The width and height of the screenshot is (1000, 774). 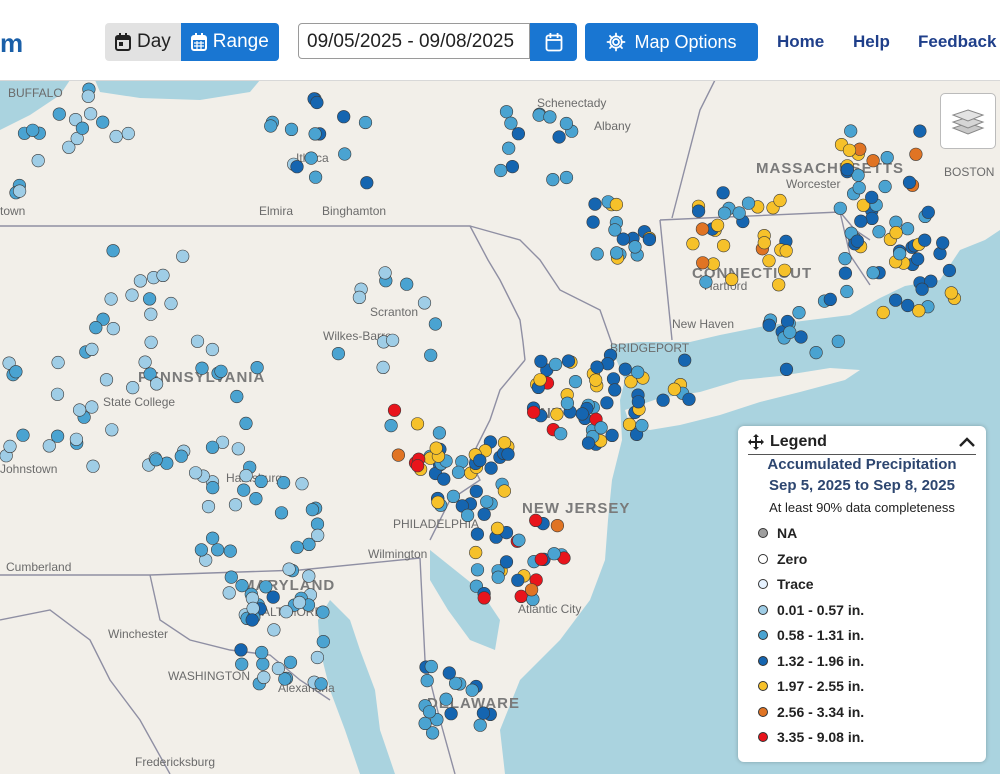 What do you see at coordinates (671, 42) in the screenshot?
I see `map-options-button: Map Options` at bounding box center [671, 42].